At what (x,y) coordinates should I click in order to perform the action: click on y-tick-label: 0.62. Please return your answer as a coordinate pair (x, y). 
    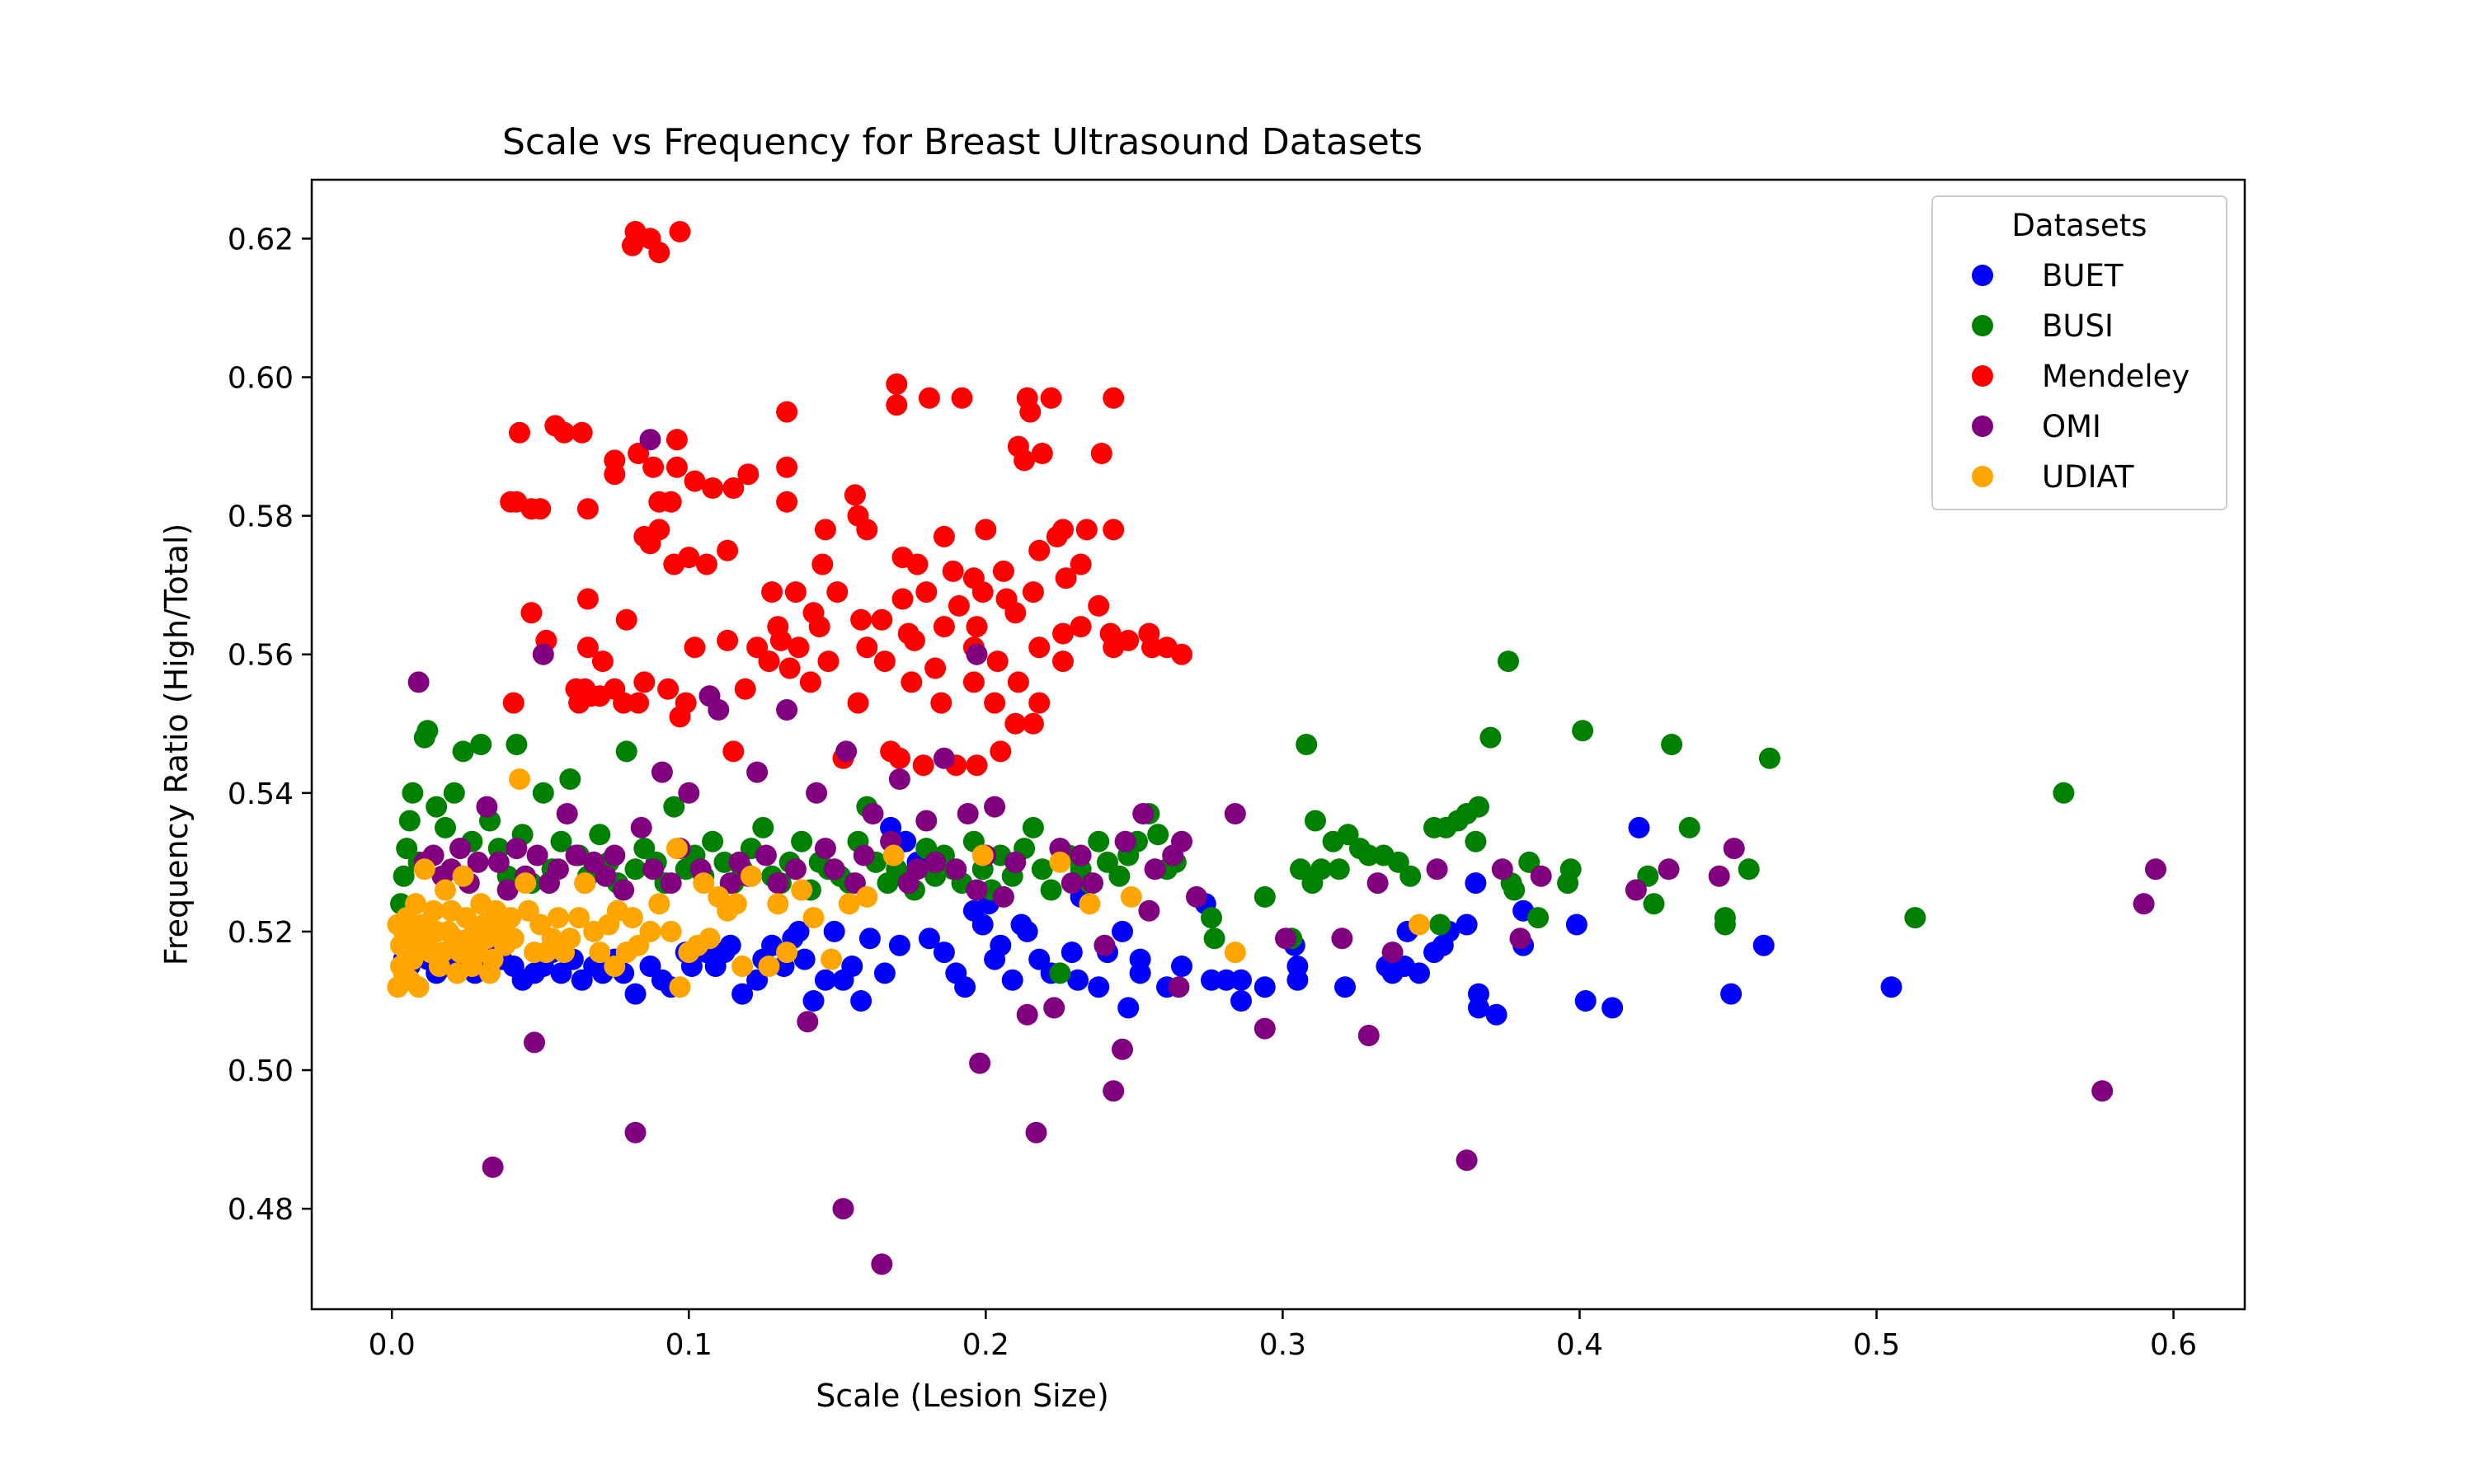
    Looking at the image, I should click on (261, 239).